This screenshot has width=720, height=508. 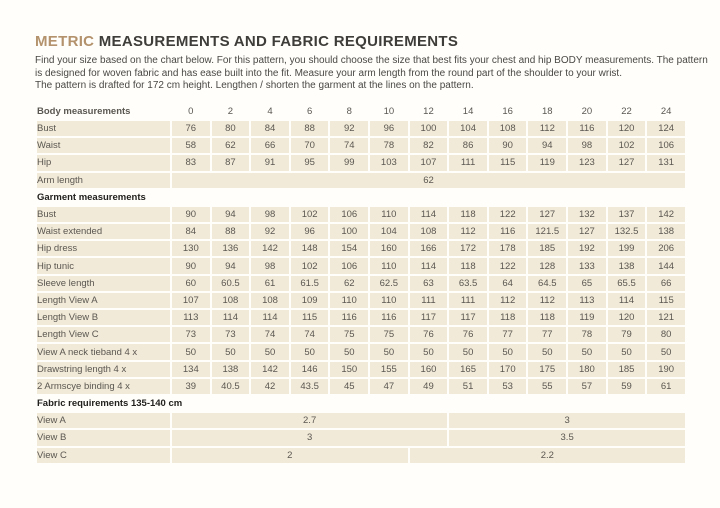 What do you see at coordinates (103, 438) in the screenshot?
I see `row-label-cell: View B` at bounding box center [103, 438].